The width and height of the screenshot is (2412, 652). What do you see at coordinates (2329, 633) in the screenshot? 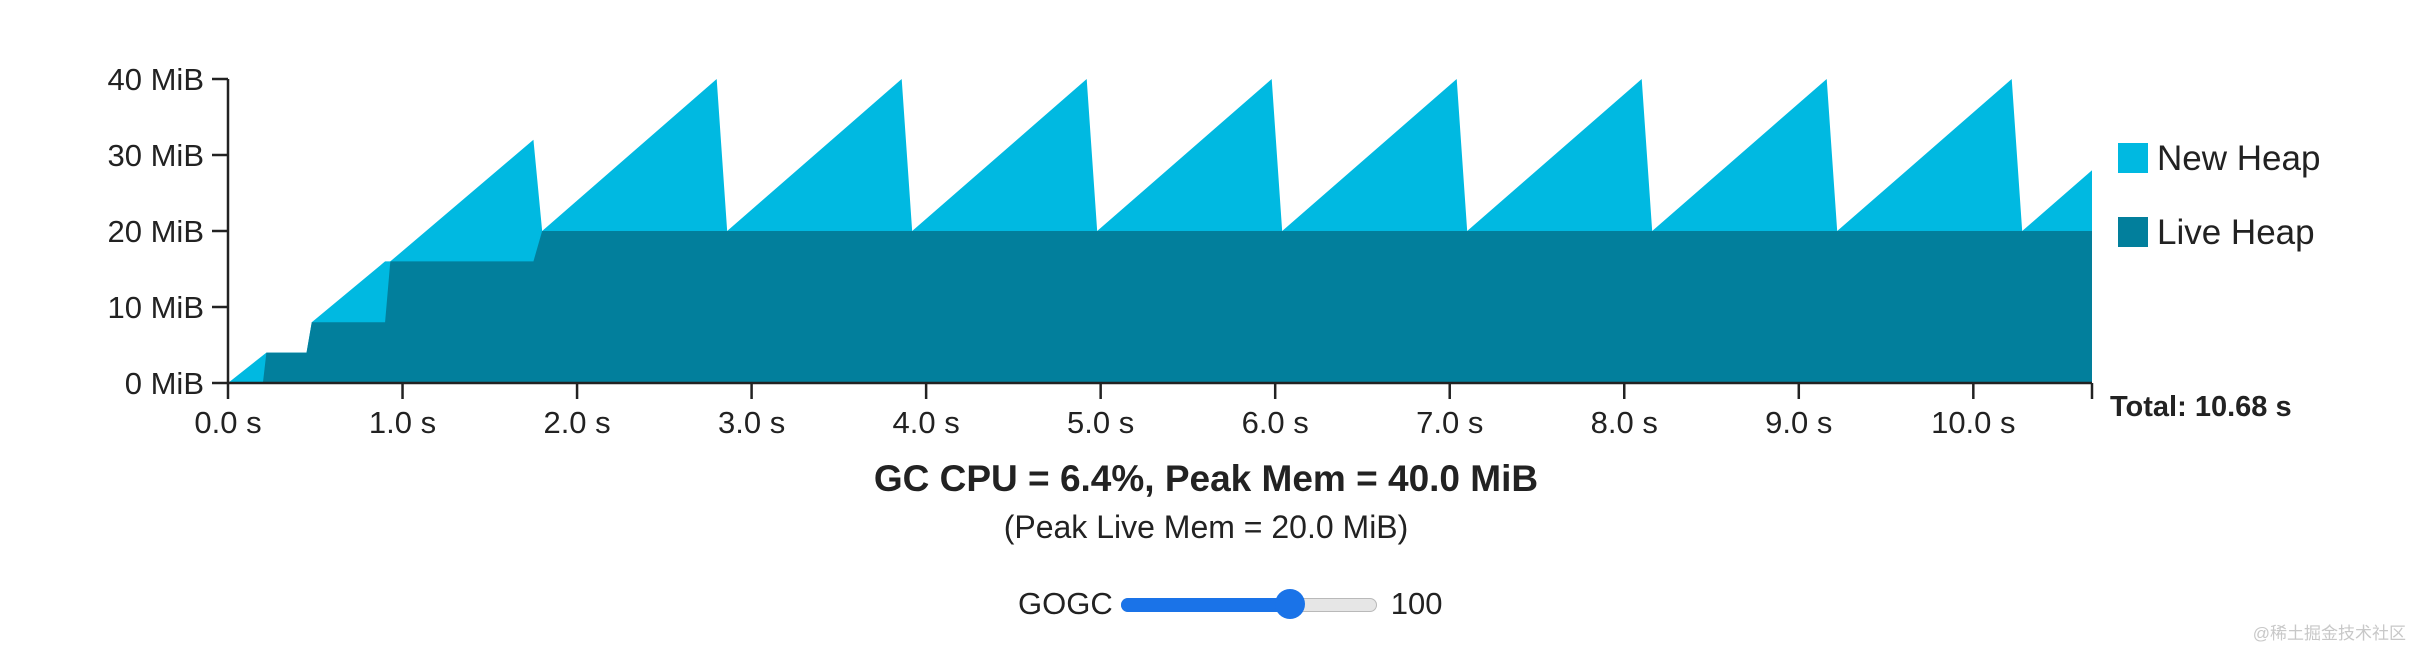
I see `watermark: @稀土掘金技术社区` at bounding box center [2329, 633].